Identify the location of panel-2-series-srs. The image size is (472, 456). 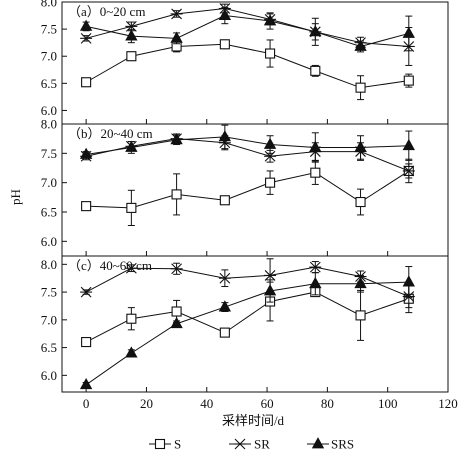
(247, 143).